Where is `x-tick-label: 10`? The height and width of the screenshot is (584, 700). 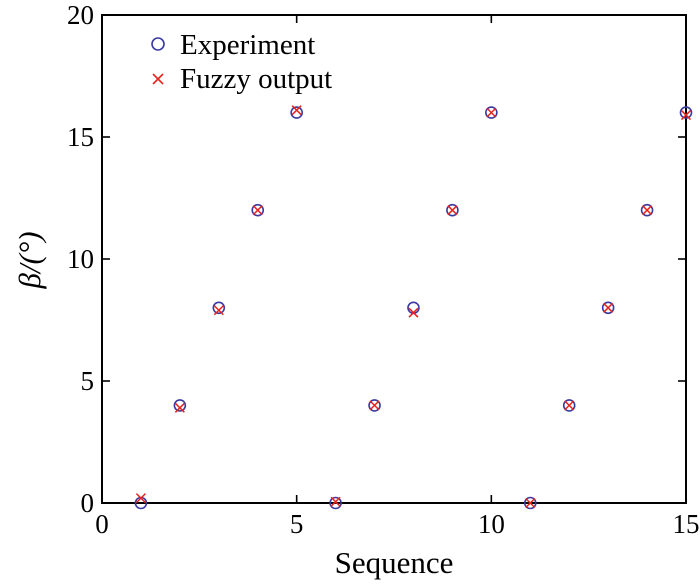
x-tick-label: 10 is located at coordinates (491, 524).